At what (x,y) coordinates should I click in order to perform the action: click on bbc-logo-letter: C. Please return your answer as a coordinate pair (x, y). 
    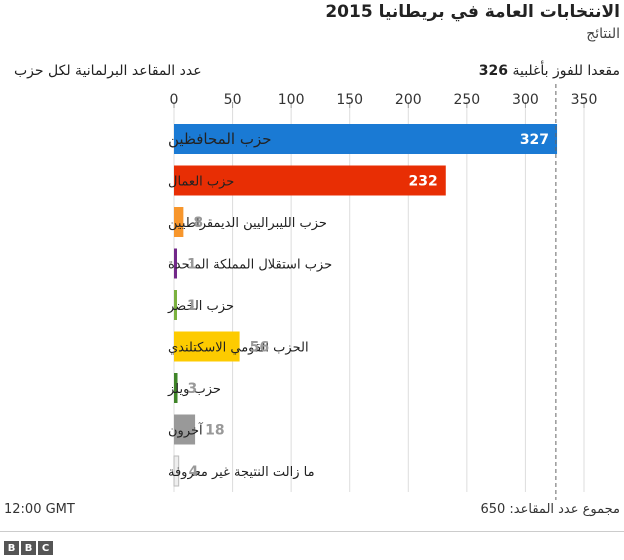
    Looking at the image, I should click on (45, 548).